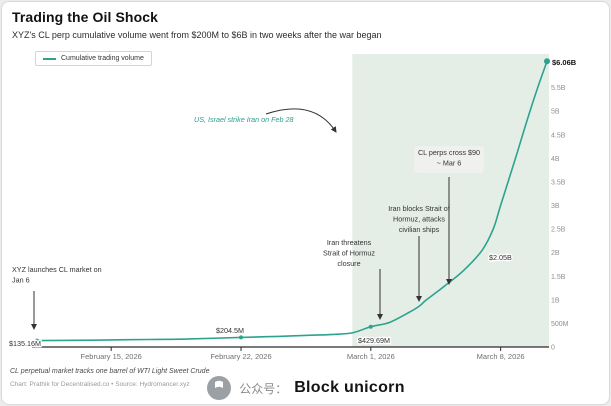 Image resolution: width=611 pixels, height=406 pixels. I want to click on y-axis-tick-label: 3B, so click(555, 206).